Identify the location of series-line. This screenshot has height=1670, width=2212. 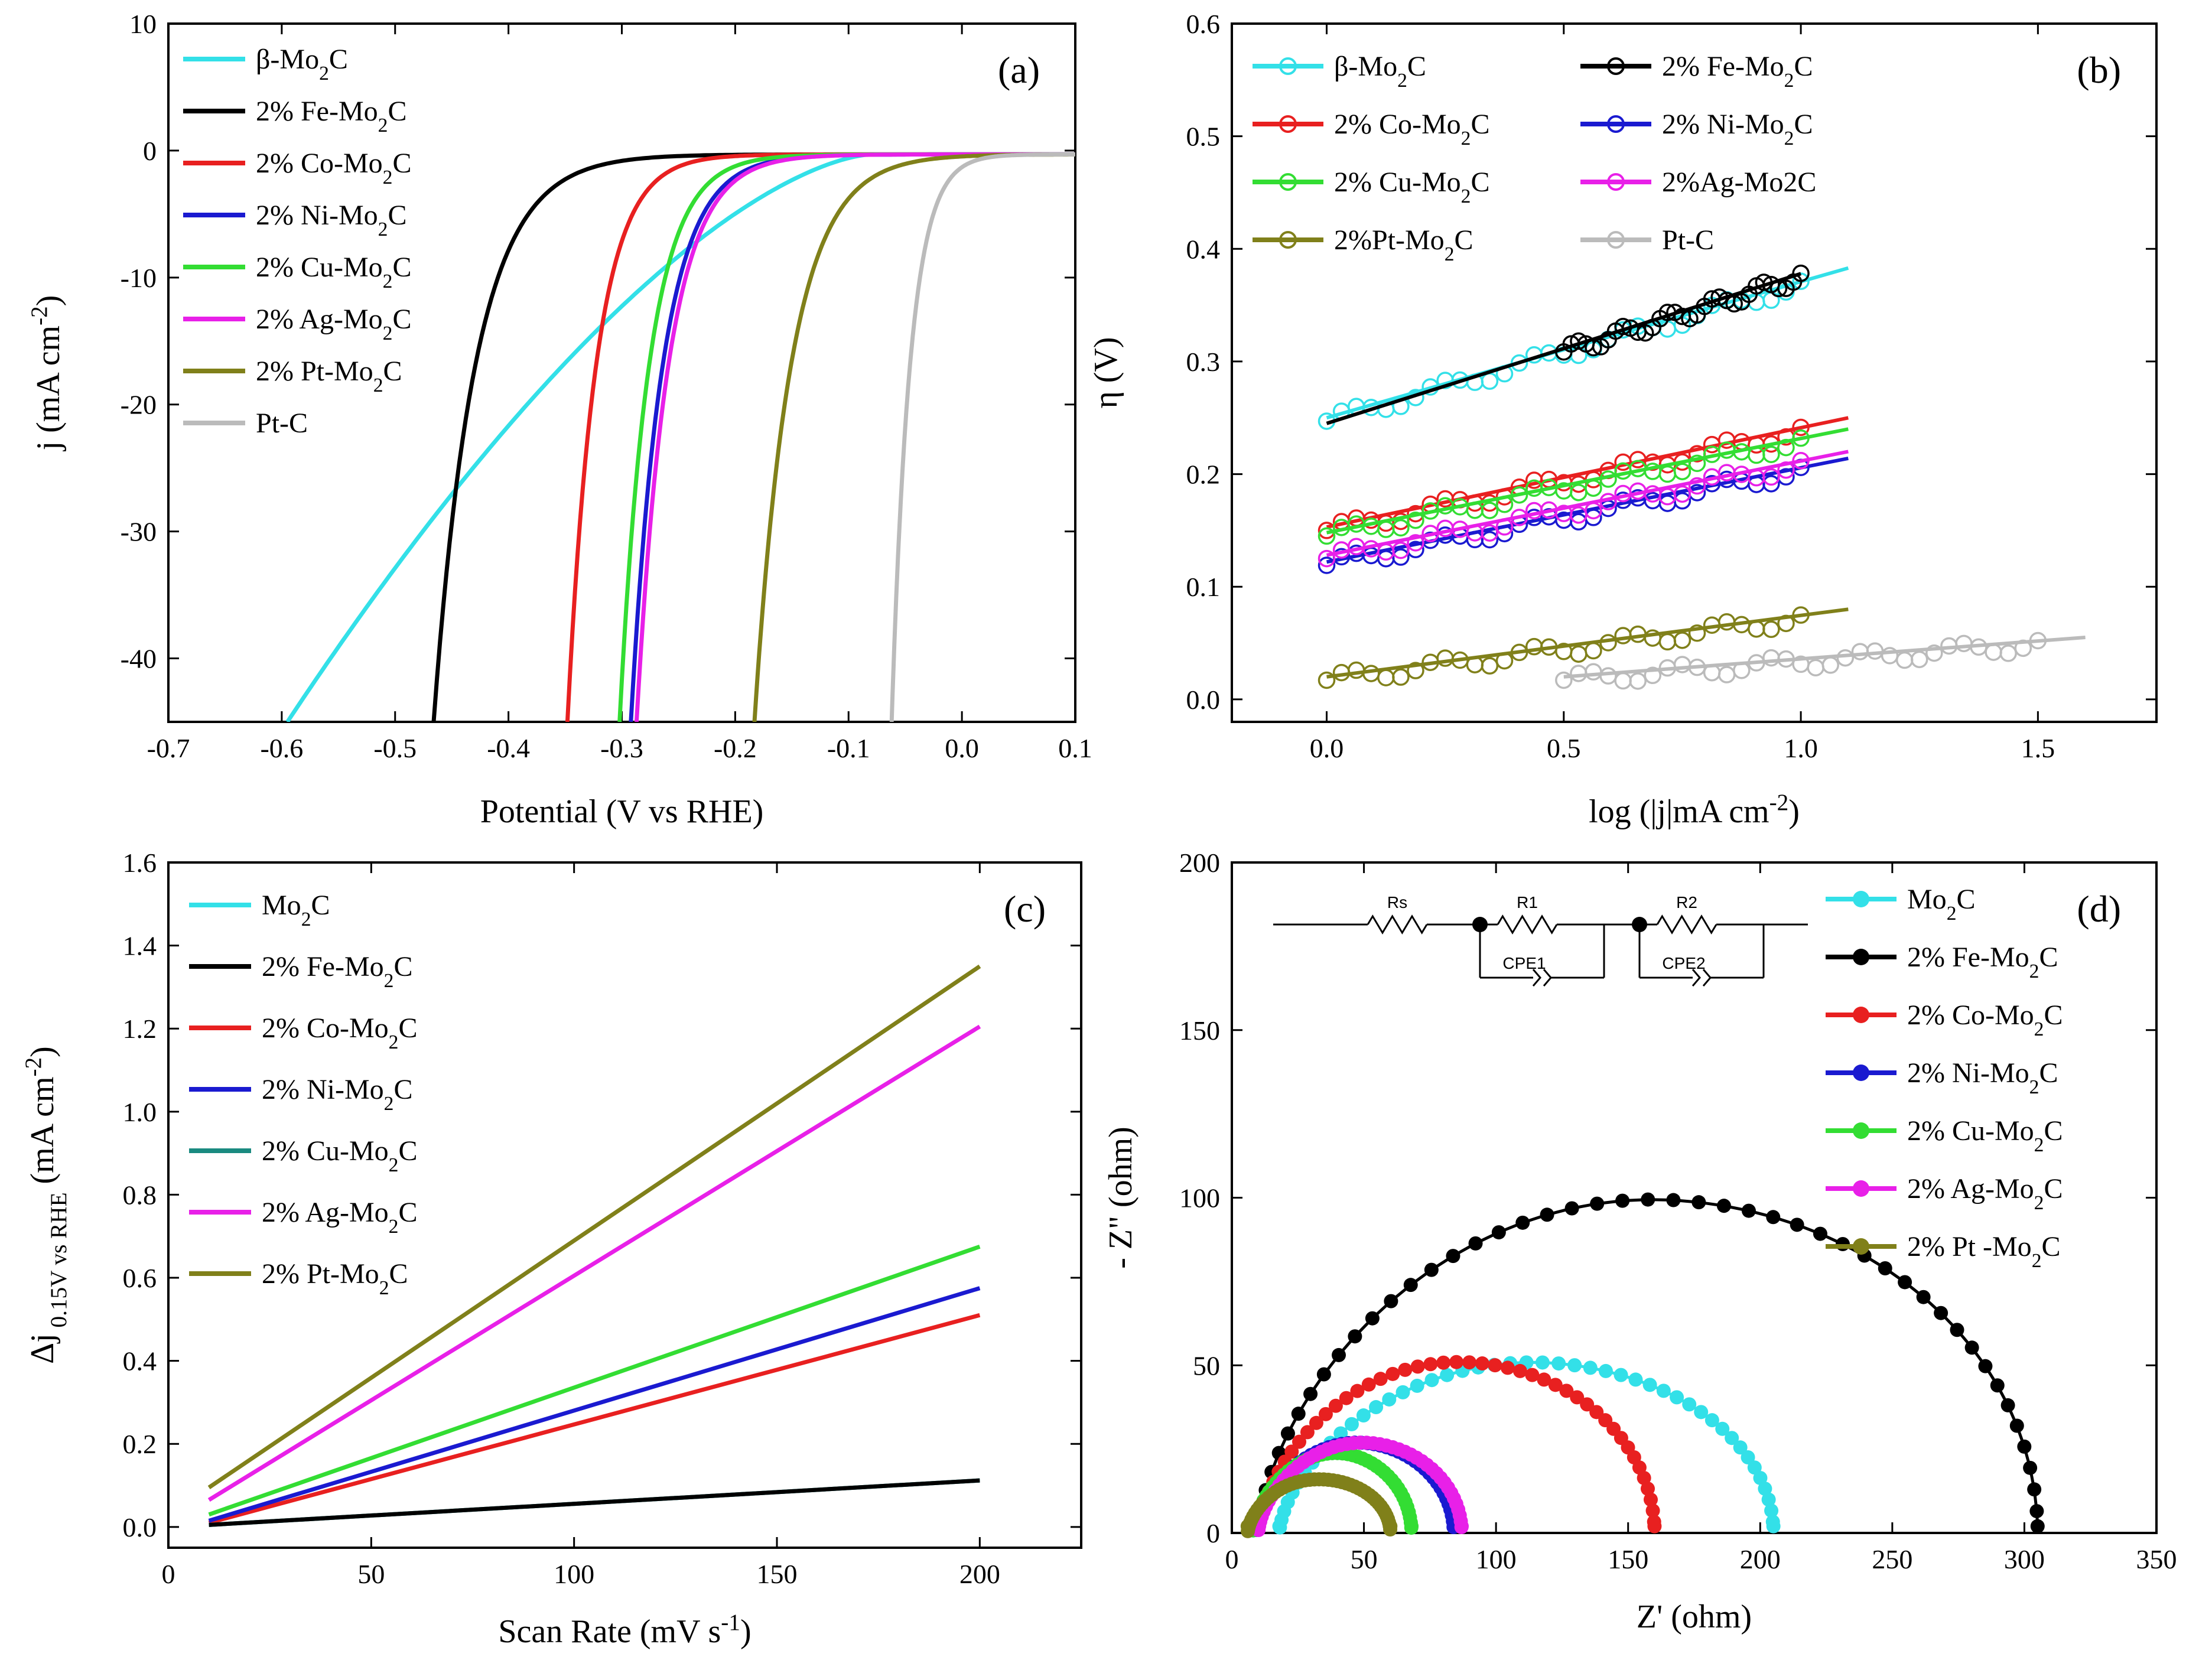
(594, 1419).